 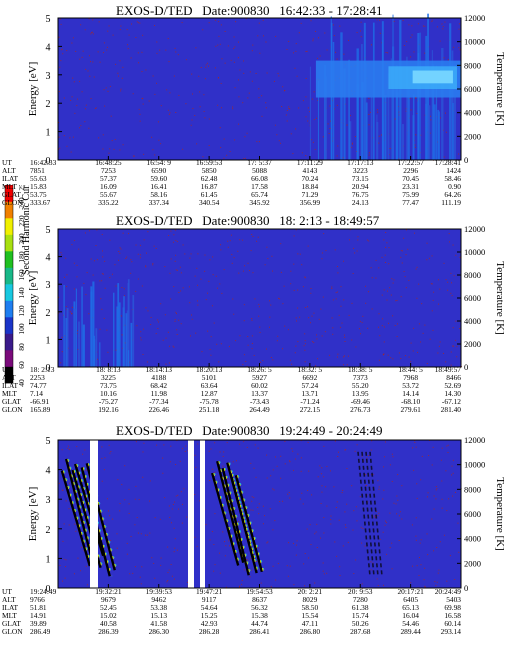 I want to click on ephemeris-cell: 9766, so click(x=37, y=599).